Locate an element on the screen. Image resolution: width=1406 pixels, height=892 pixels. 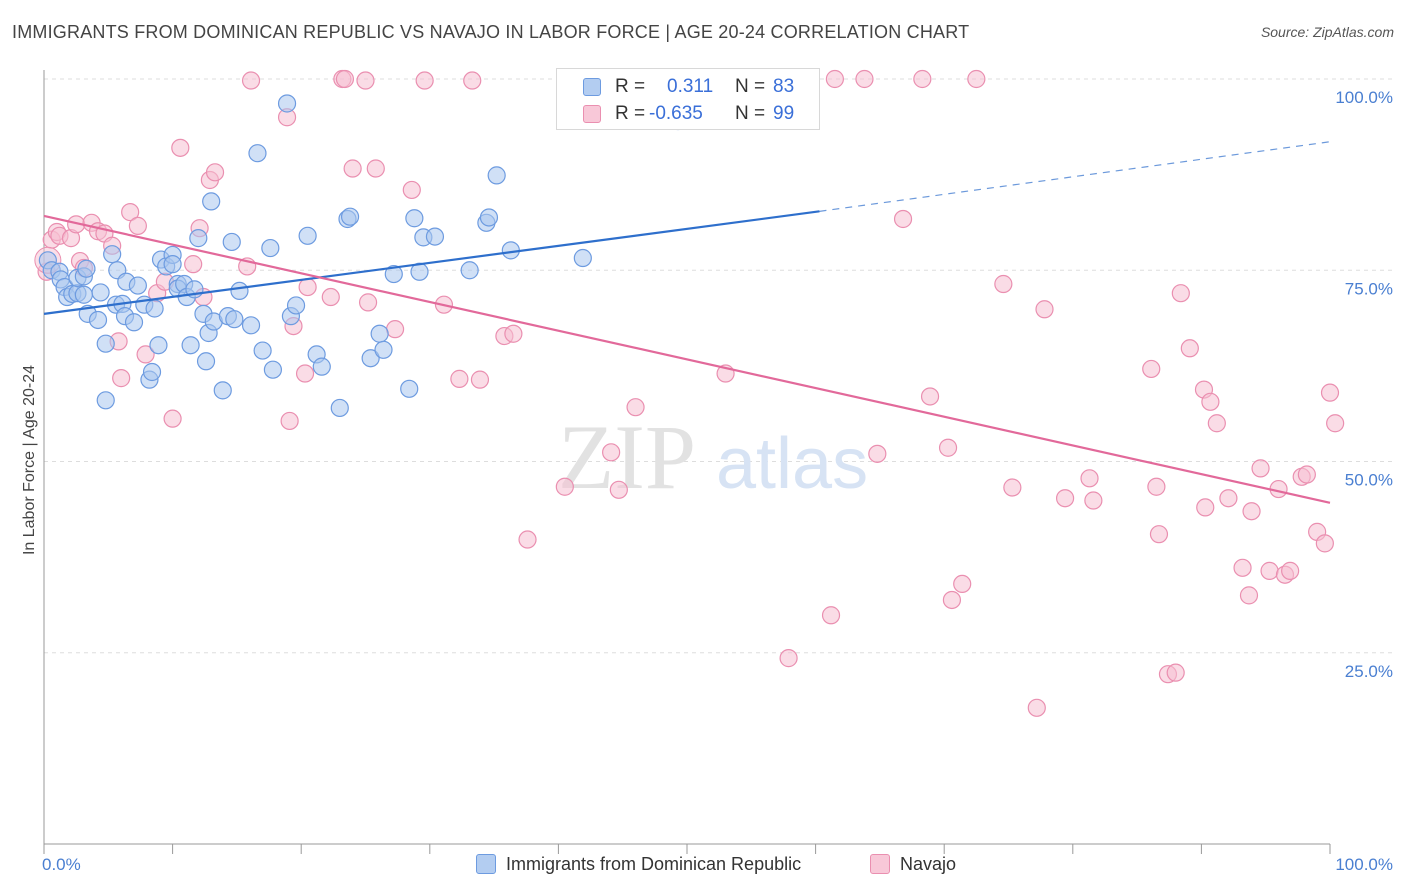
legend-label: Navajo is located at coordinates (928, 864).